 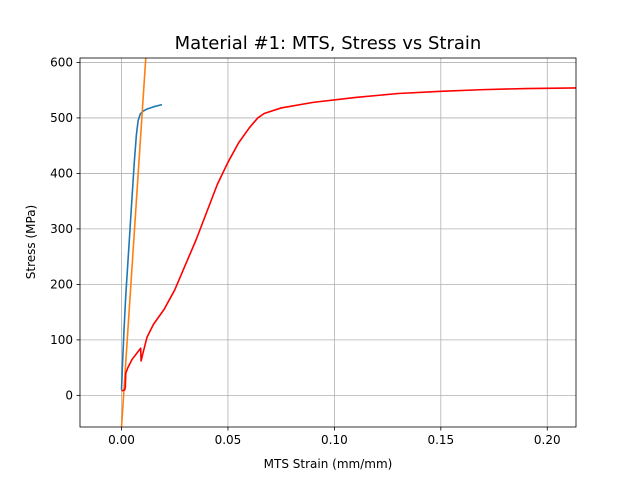 What do you see at coordinates (61, 173) in the screenshot?
I see `y-tick-label: 400` at bounding box center [61, 173].